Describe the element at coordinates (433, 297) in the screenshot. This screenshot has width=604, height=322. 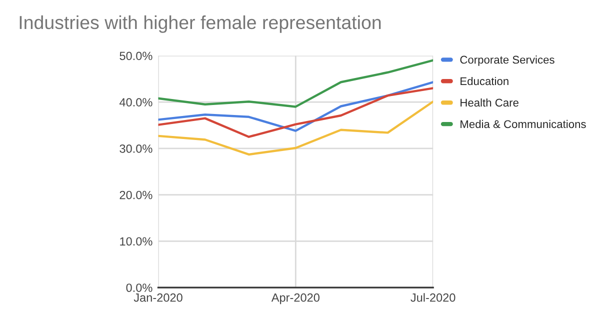
I see `x-tick-label: Jul-2020` at that location.